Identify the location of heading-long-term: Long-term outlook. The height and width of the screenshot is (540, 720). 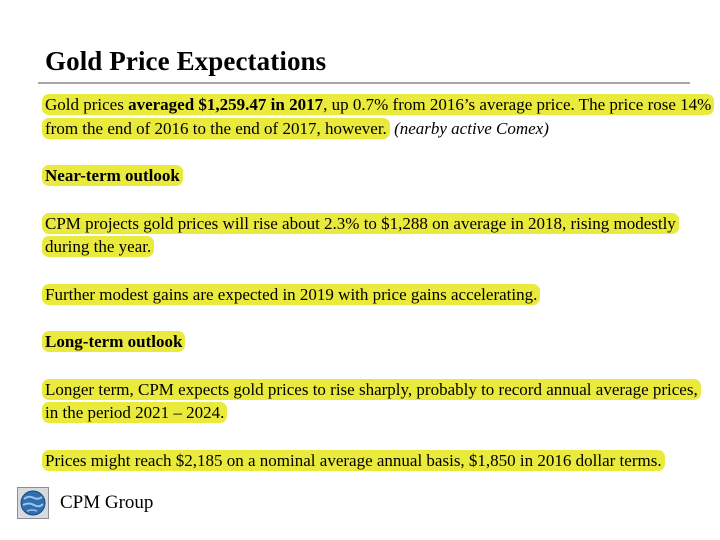
(378, 342).